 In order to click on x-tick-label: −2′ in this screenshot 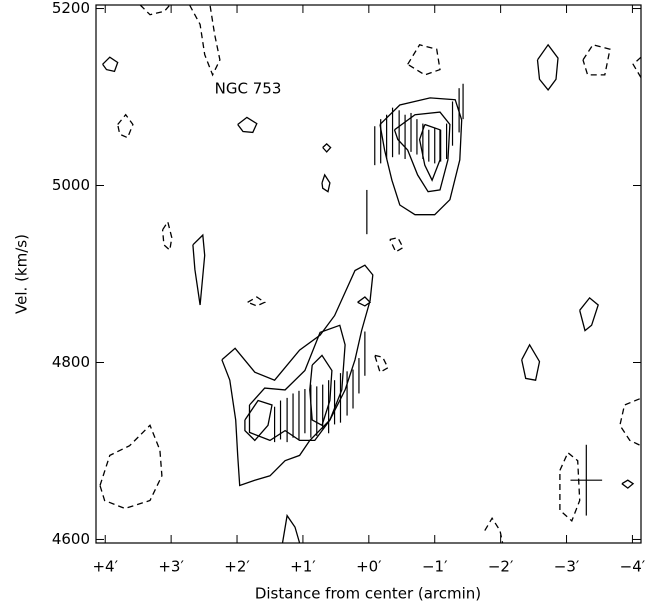, I will do `click(501, 567)`.